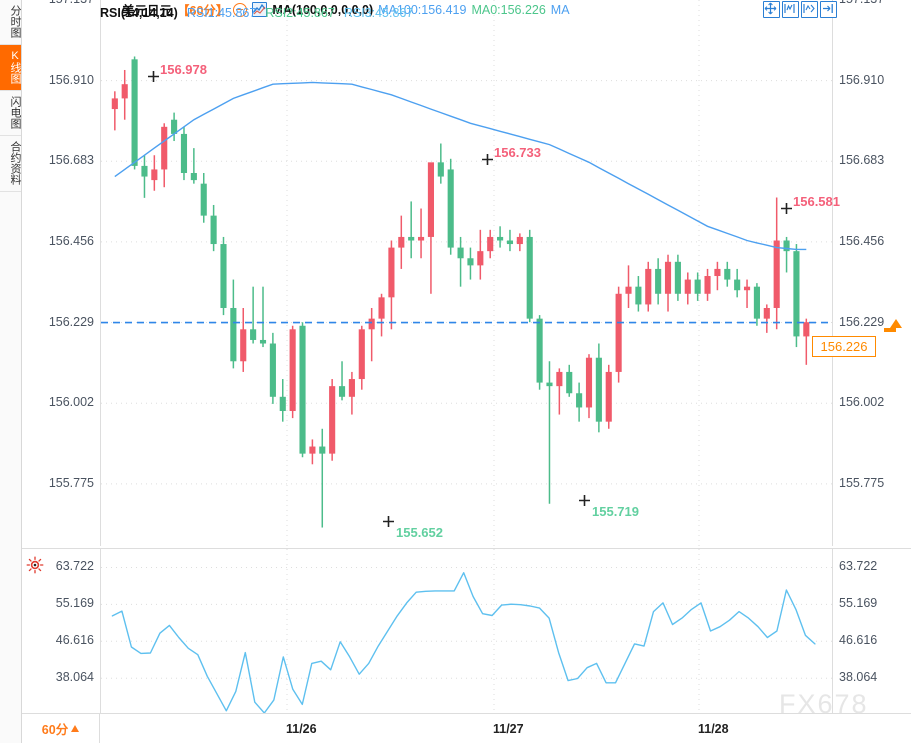  What do you see at coordinates (260, 9) in the screenshot?
I see `chart-indicator-icon` at bounding box center [260, 9].